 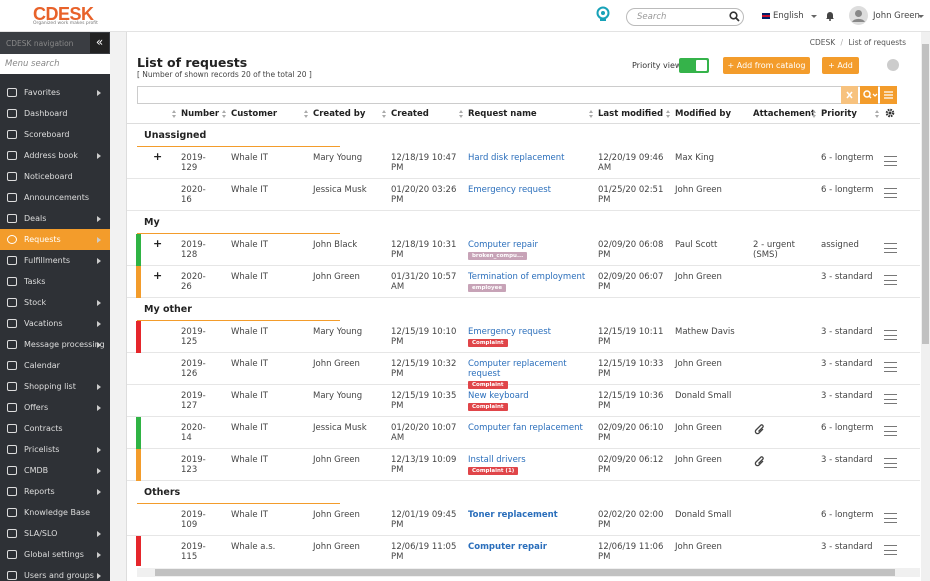 What do you see at coordinates (703, 114) in the screenshot?
I see `column-header: Modified by` at bounding box center [703, 114].